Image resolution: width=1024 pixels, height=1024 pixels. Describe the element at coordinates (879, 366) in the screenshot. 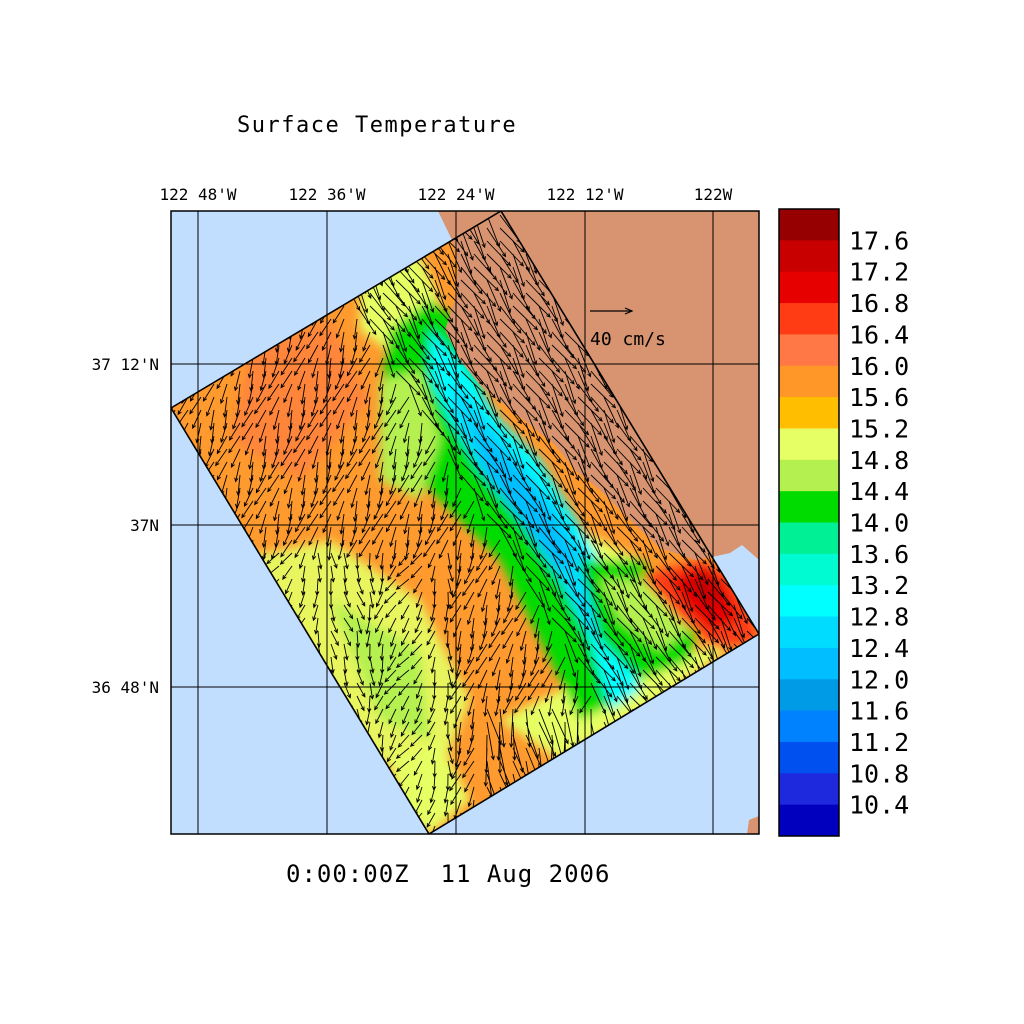

I see `colorbar-label: 16.0` at that location.